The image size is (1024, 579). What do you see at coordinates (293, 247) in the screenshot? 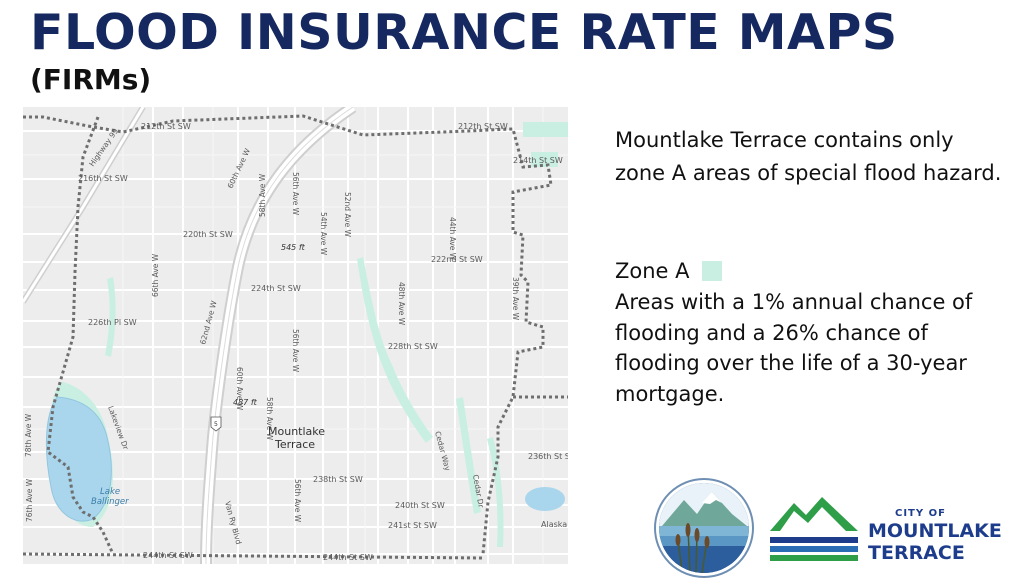
I see `elevation-545: 545 ft` at bounding box center [293, 247].